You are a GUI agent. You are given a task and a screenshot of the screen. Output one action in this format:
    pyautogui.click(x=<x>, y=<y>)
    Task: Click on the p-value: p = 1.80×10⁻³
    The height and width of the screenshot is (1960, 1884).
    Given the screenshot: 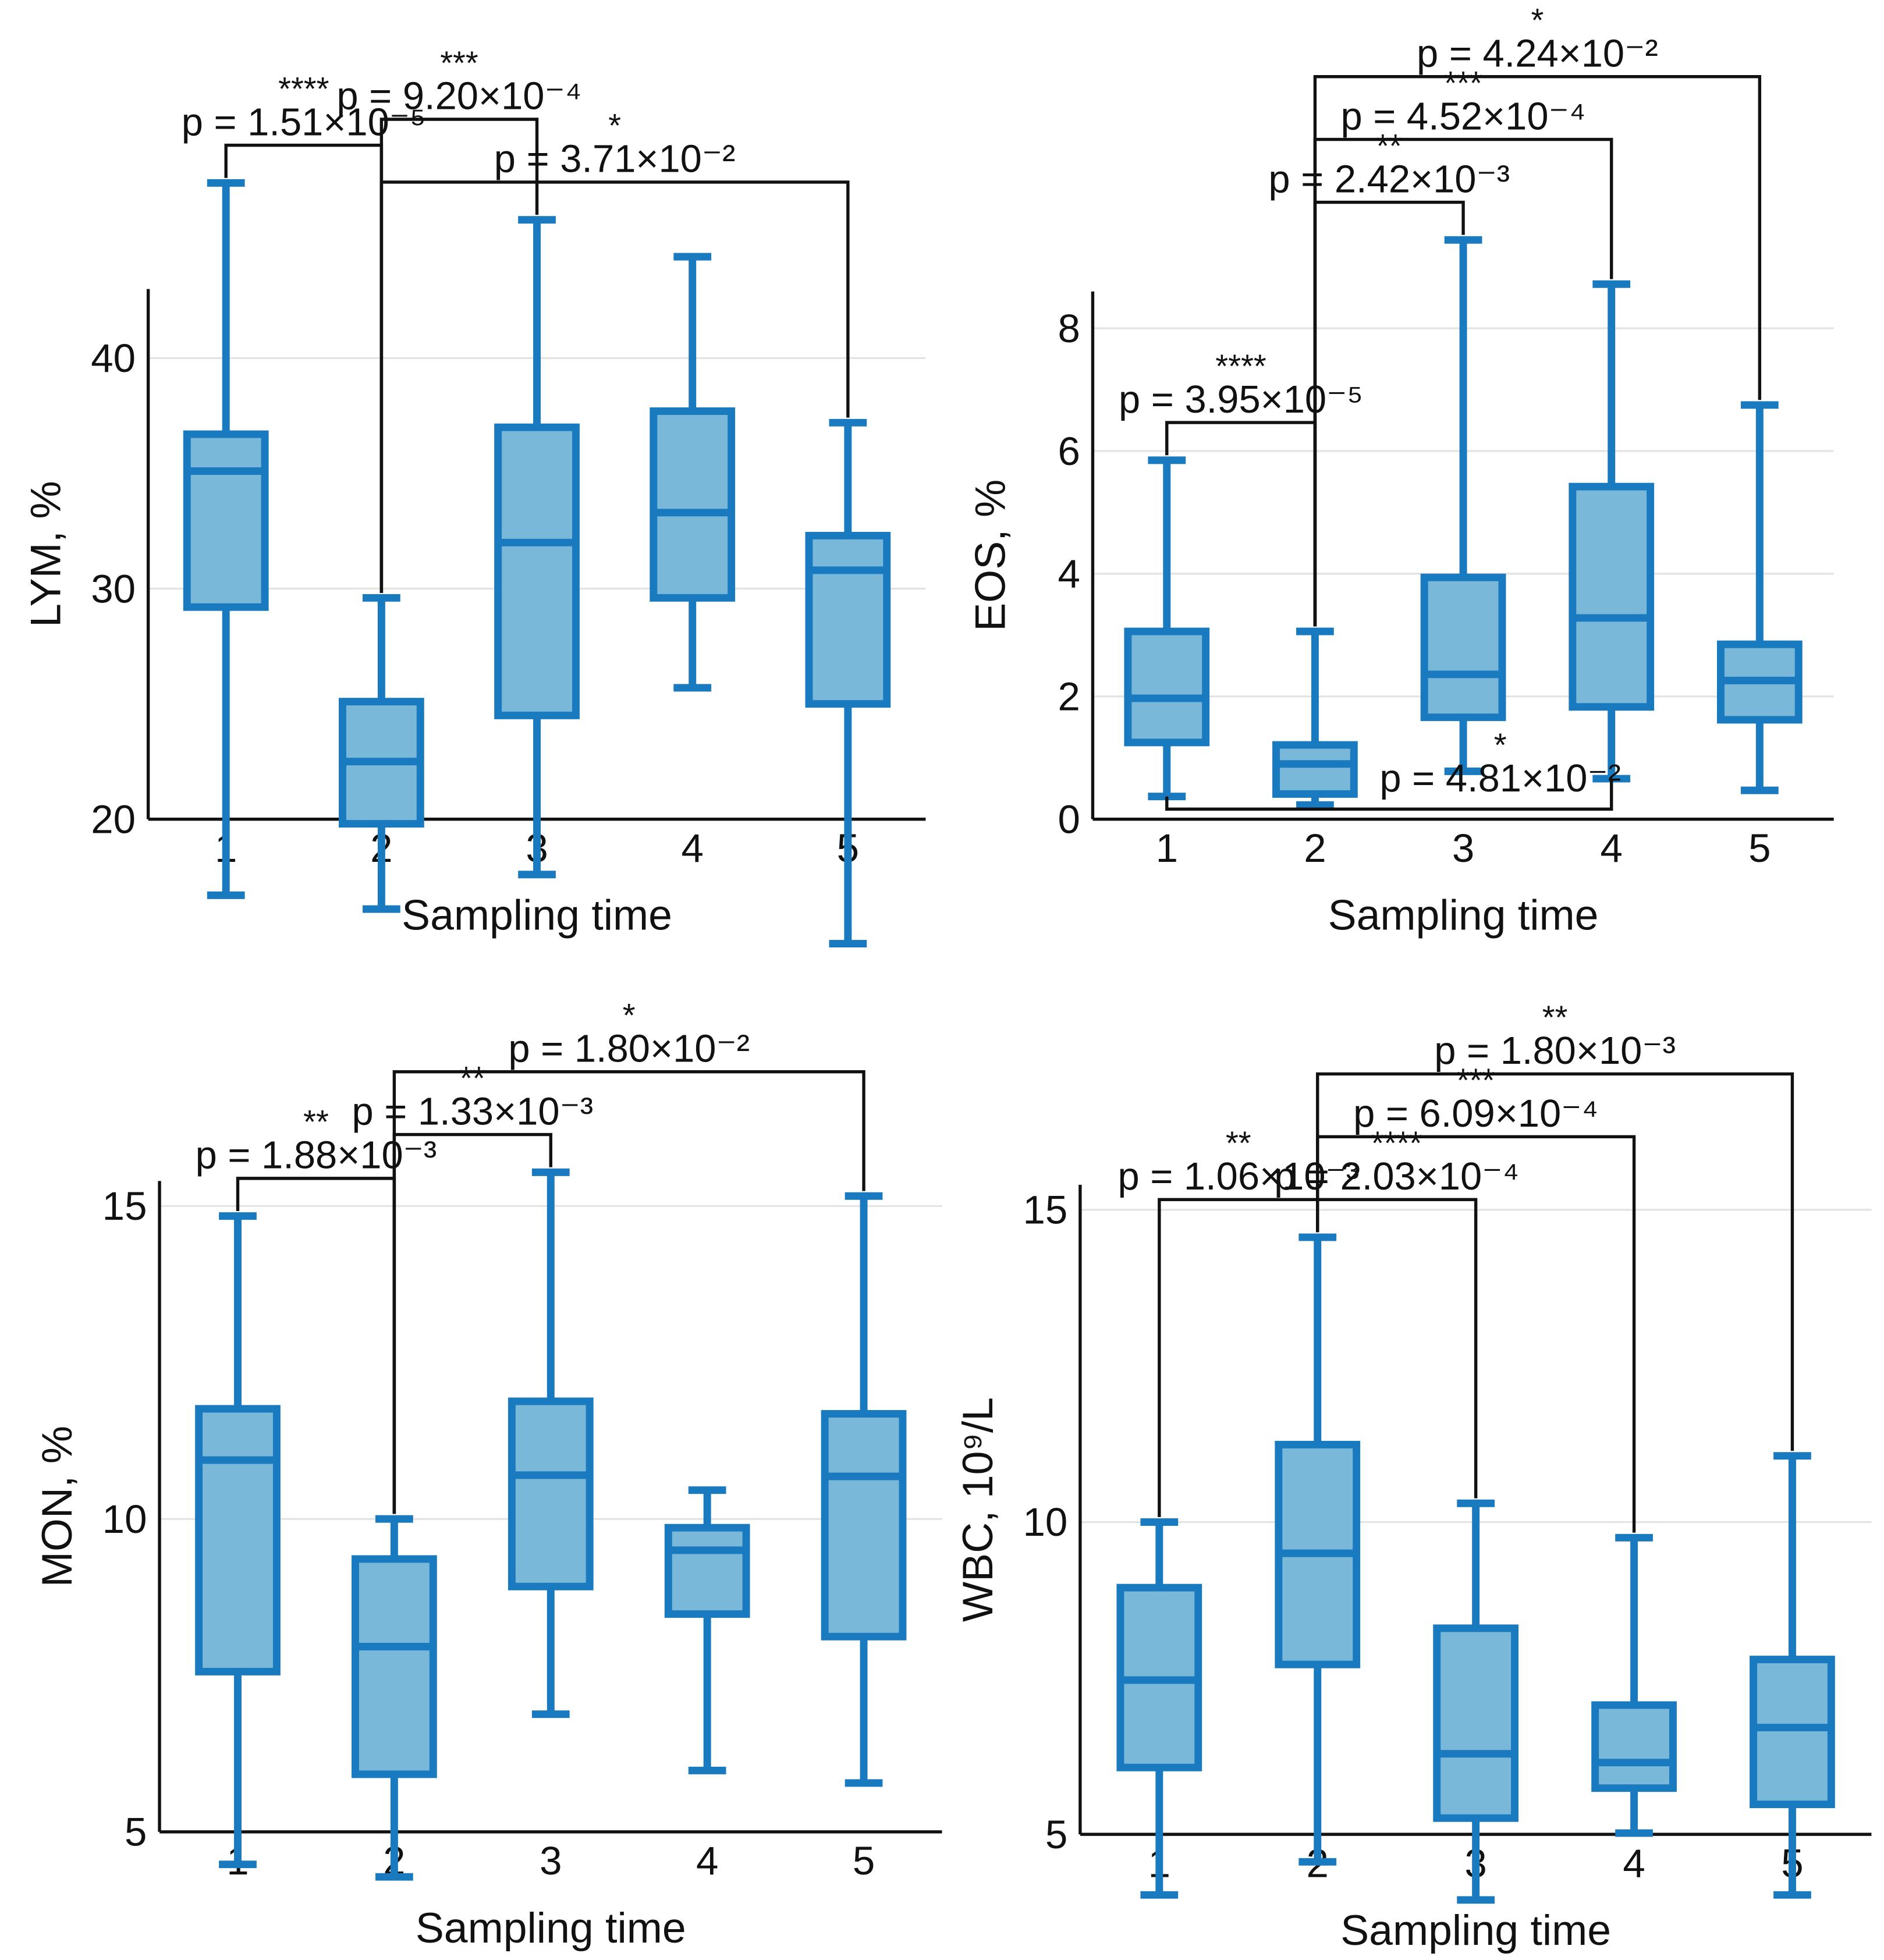 What is the action you would take?
    pyautogui.click(x=1555, y=1051)
    